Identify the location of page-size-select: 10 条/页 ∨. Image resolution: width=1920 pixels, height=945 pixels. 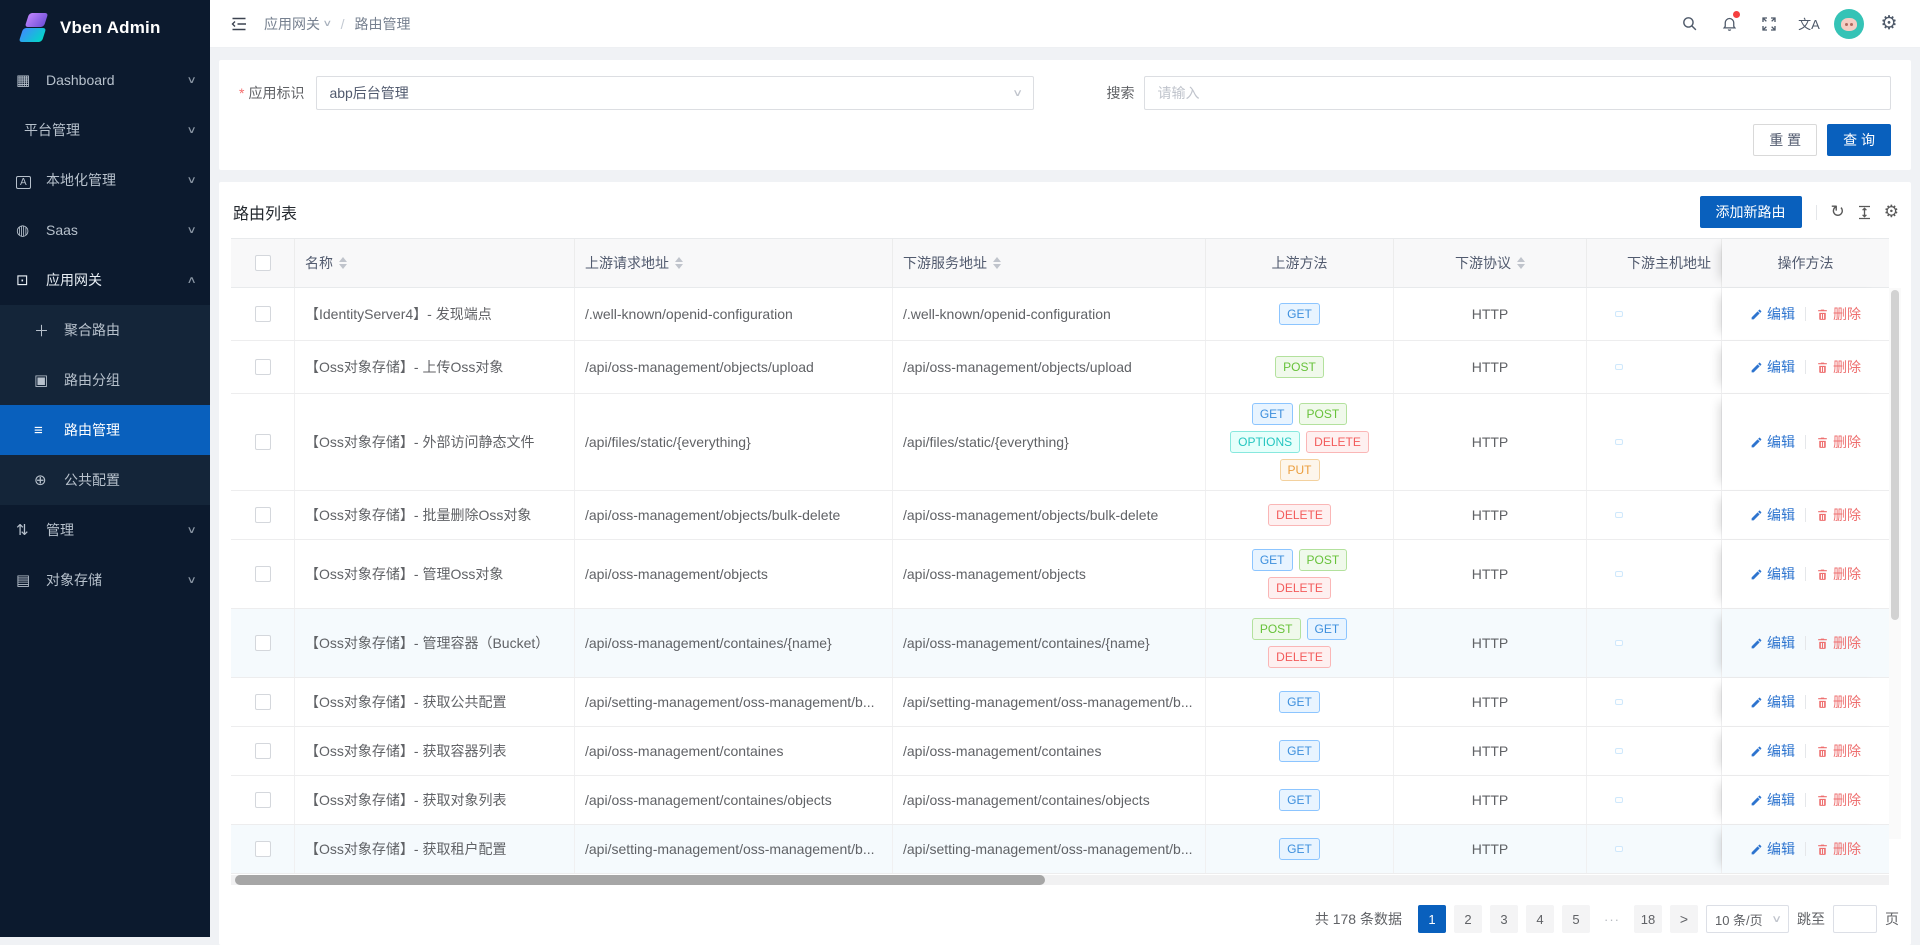
(1747, 919).